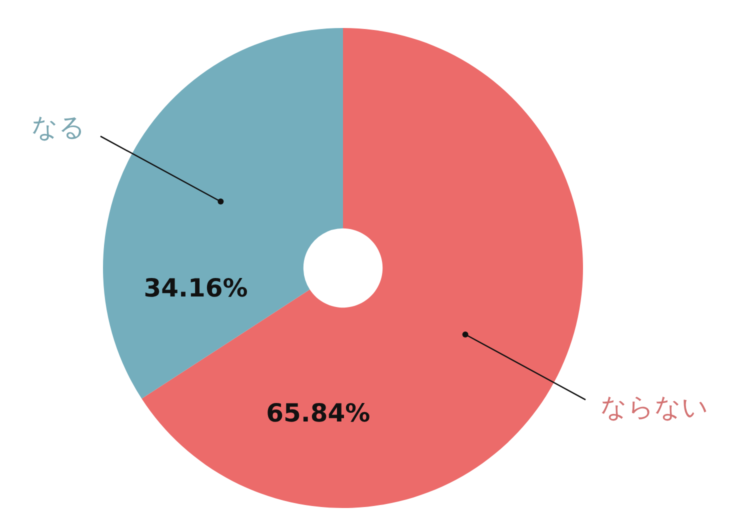 The width and height of the screenshot is (754, 532). What do you see at coordinates (59, 128) in the screenshot?
I see `slice-label: なる` at bounding box center [59, 128].